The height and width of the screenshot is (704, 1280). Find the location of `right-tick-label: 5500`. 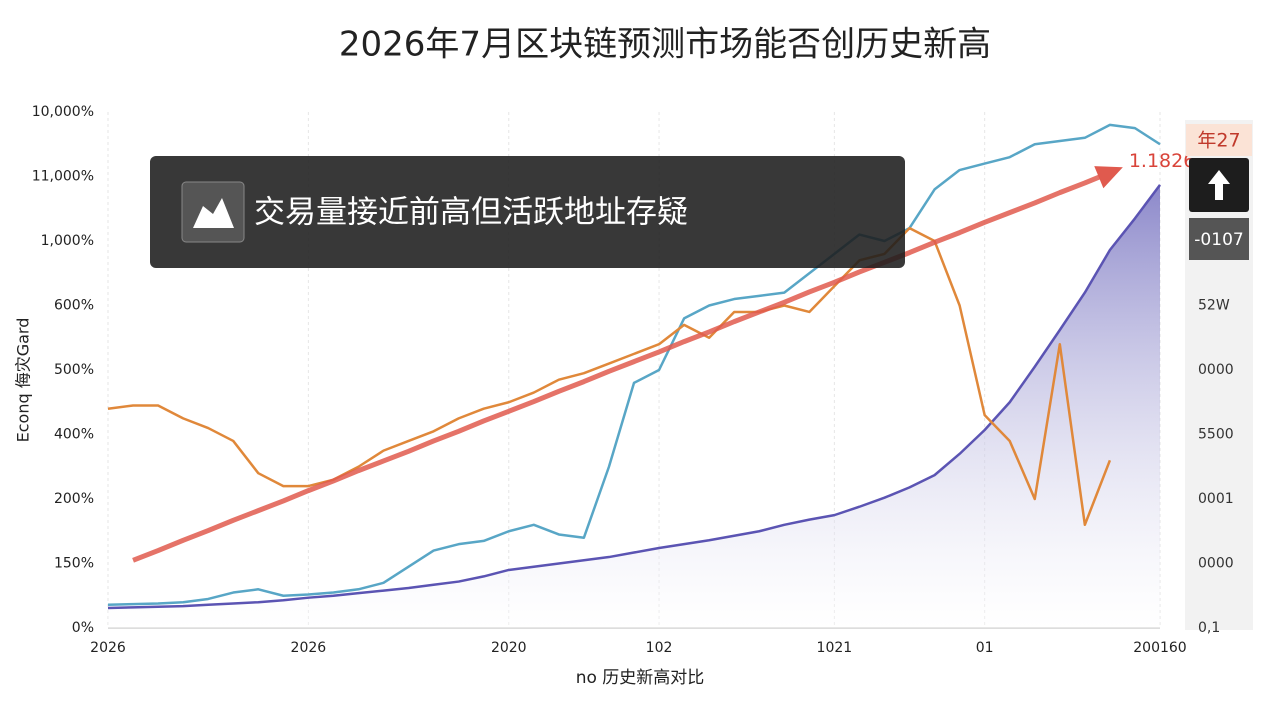

right-tick-label: 5500 is located at coordinates (1216, 435).